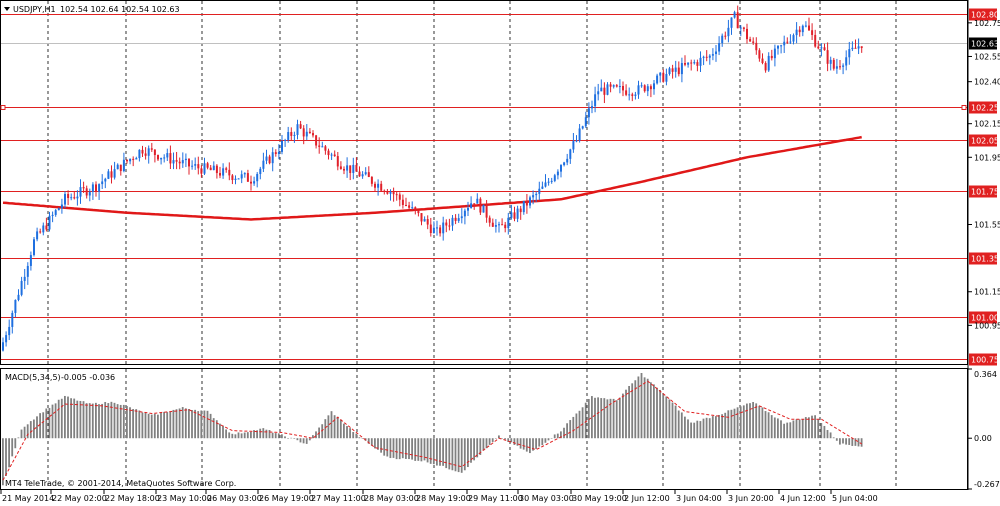 The image size is (1000, 506). What do you see at coordinates (60, 377) in the screenshot?
I see `macd-header: MACD(5,34,5) -0.005 -0.036` at bounding box center [60, 377].